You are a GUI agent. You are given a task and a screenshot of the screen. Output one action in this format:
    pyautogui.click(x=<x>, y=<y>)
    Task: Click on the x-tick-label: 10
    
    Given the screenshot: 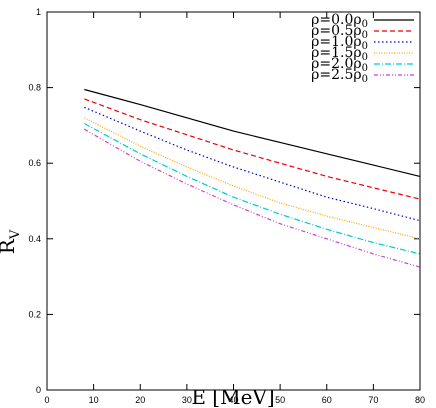 What is the action you would take?
    pyautogui.click(x=94, y=400)
    